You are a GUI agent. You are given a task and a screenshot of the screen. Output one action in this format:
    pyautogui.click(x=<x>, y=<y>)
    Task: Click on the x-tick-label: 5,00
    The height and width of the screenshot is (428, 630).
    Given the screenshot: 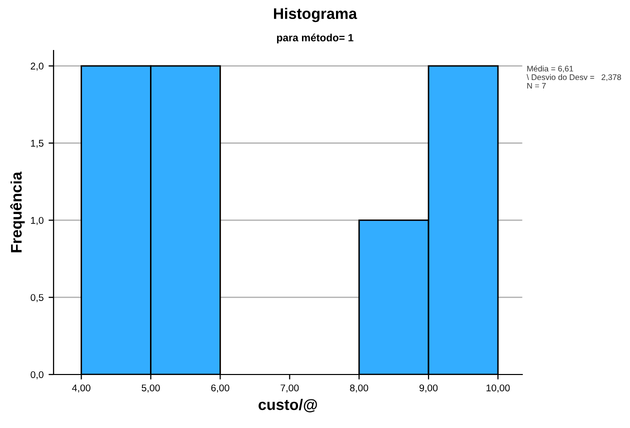 What is the action you would take?
    pyautogui.click(x=151, y=388)
    